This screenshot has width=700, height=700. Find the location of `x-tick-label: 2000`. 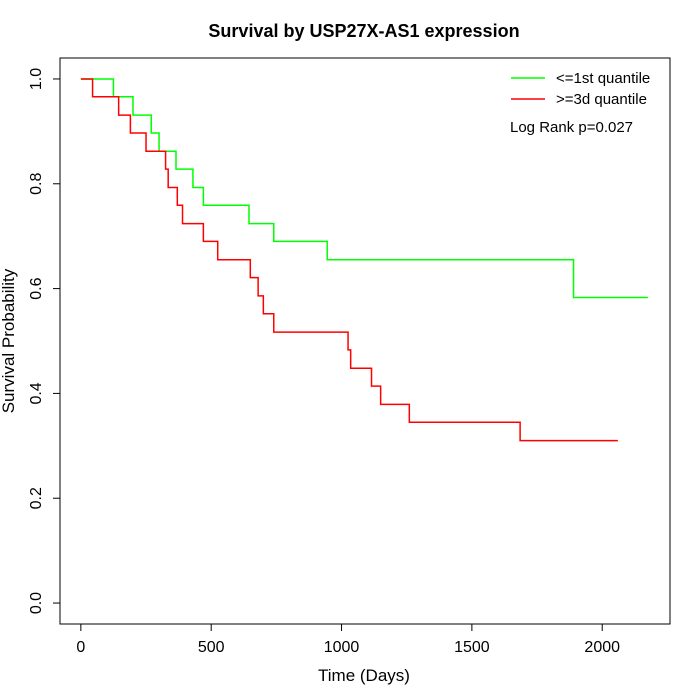

x-tick-label: 2000 is located at coordinates (602, 647).